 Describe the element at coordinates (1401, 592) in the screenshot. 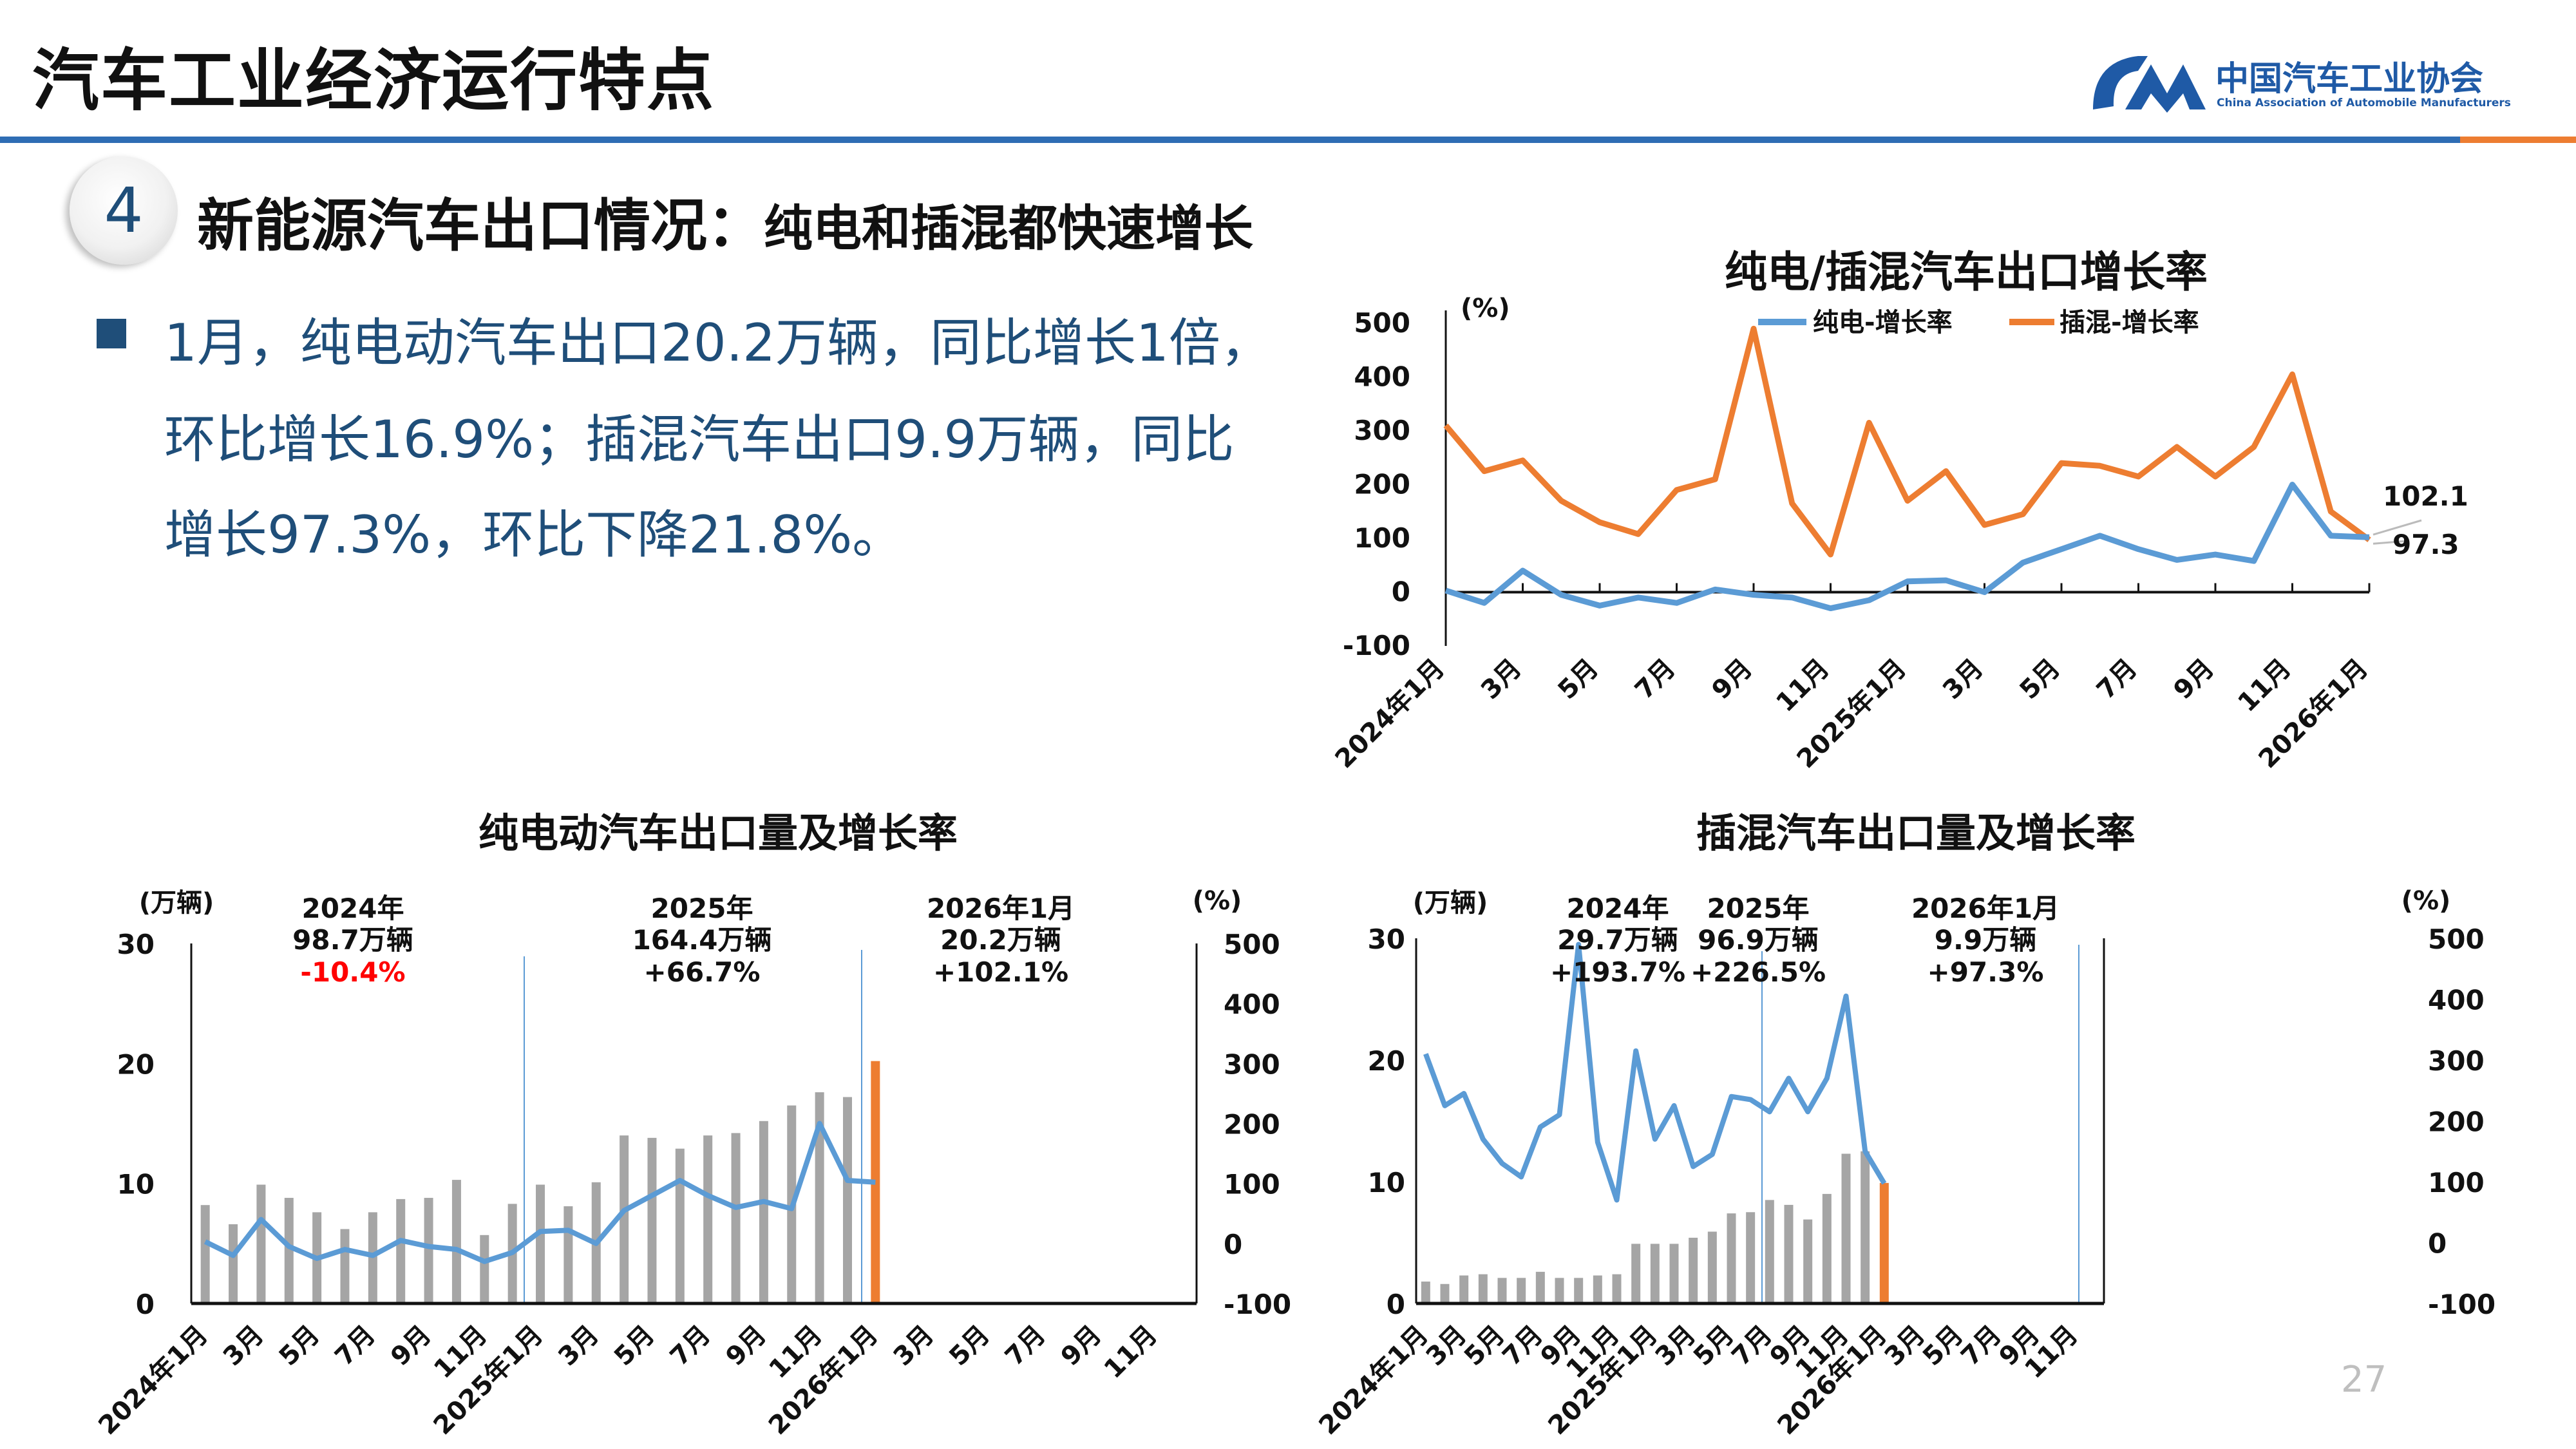

I see `y-tick-label: 0` at that location.